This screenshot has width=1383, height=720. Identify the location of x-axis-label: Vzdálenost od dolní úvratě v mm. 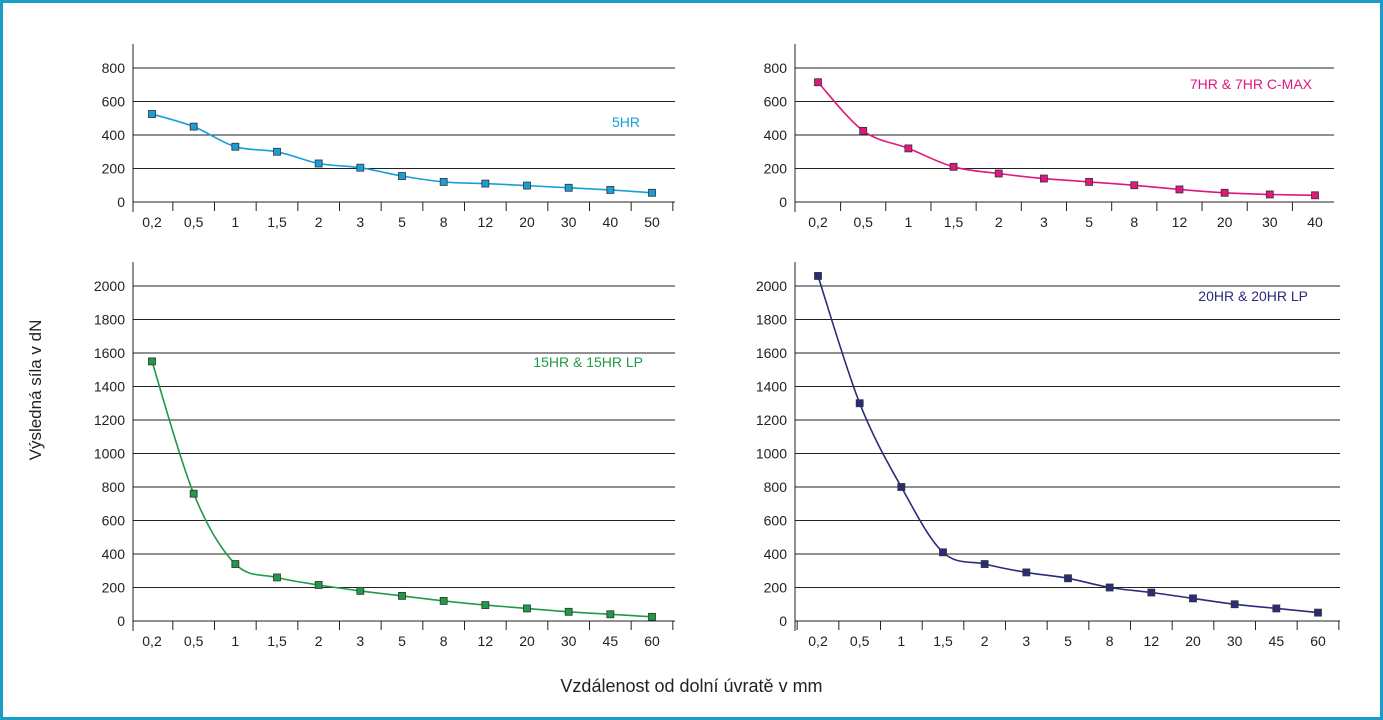
(691, 686).